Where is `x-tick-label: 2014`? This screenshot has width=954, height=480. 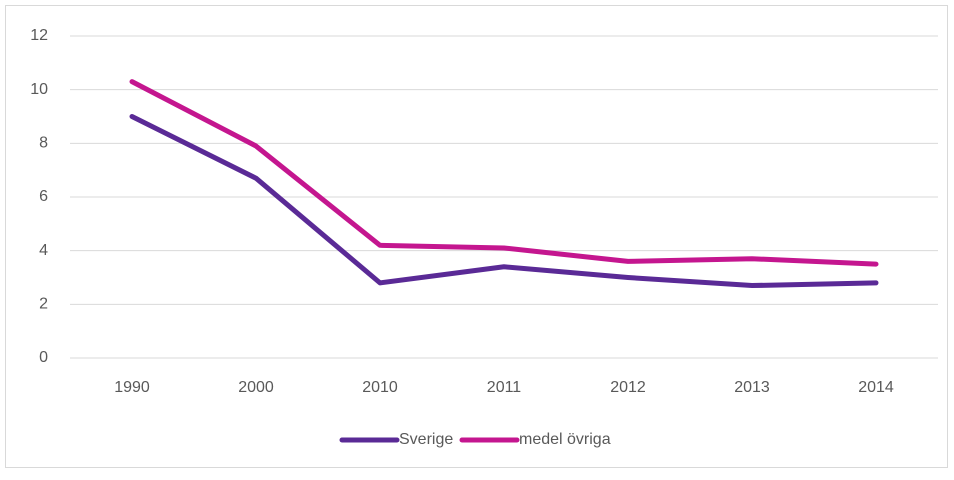
x-tick-label: 2014 is located at coordinates (876, 387).